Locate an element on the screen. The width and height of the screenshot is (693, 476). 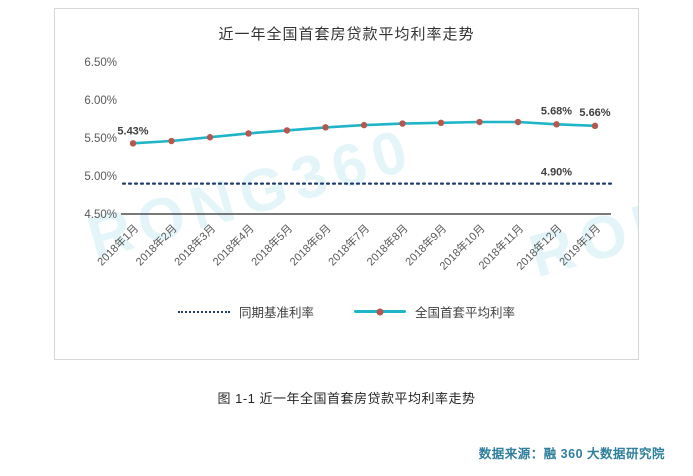
chart-title: 近一年全国首套房贷款平均利率走势 is located at coordinates (346, 34).